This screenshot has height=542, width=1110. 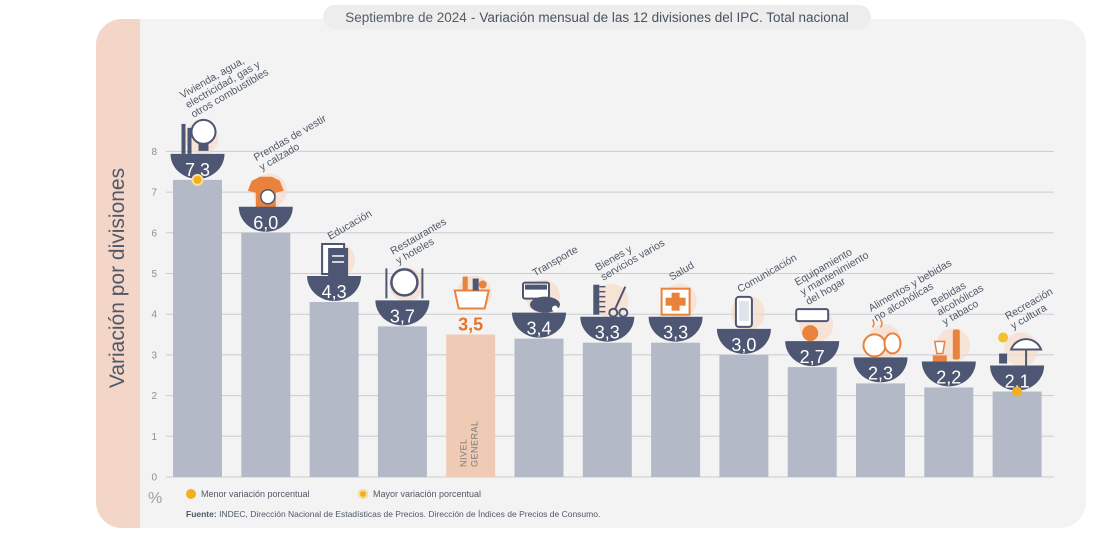 I want to click on value-label: 7,3, so click(x=197, y=170).